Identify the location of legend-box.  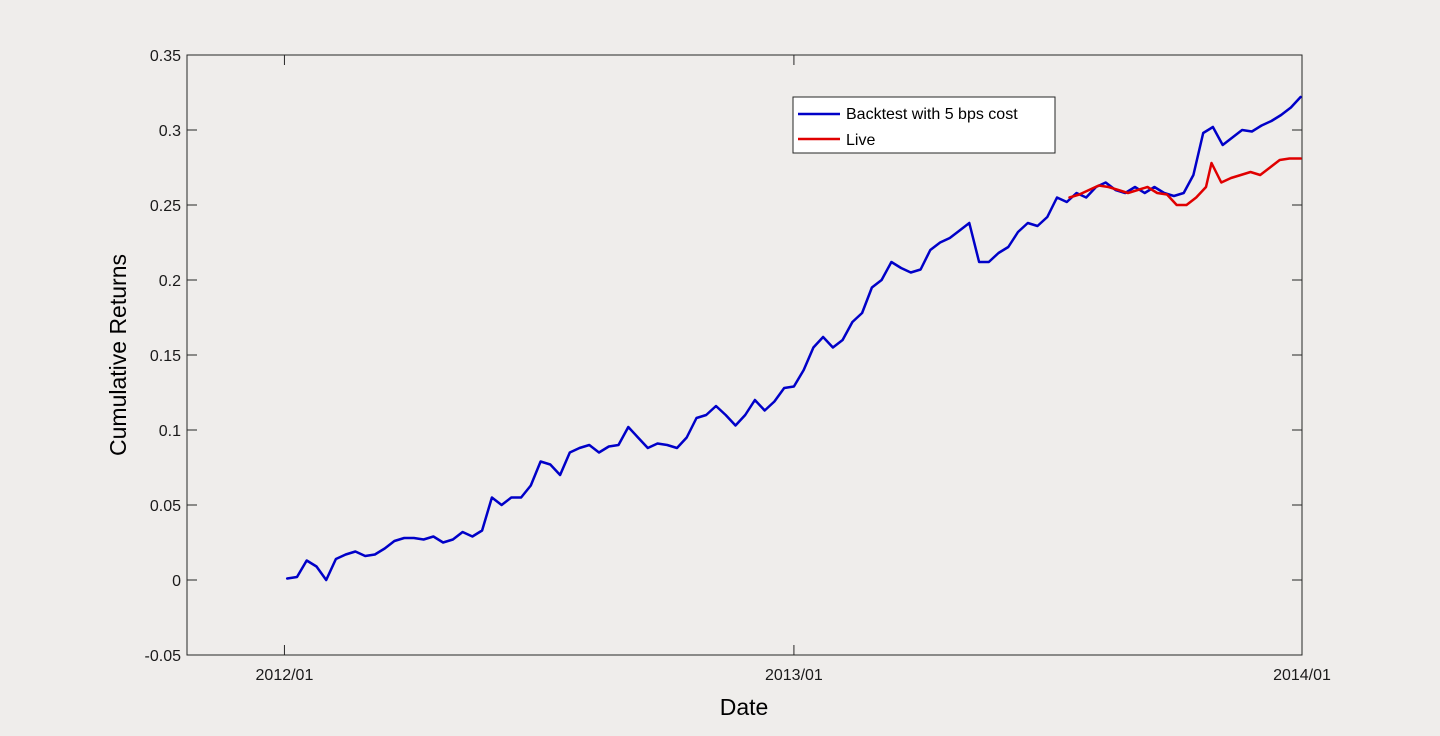
(924, 125).